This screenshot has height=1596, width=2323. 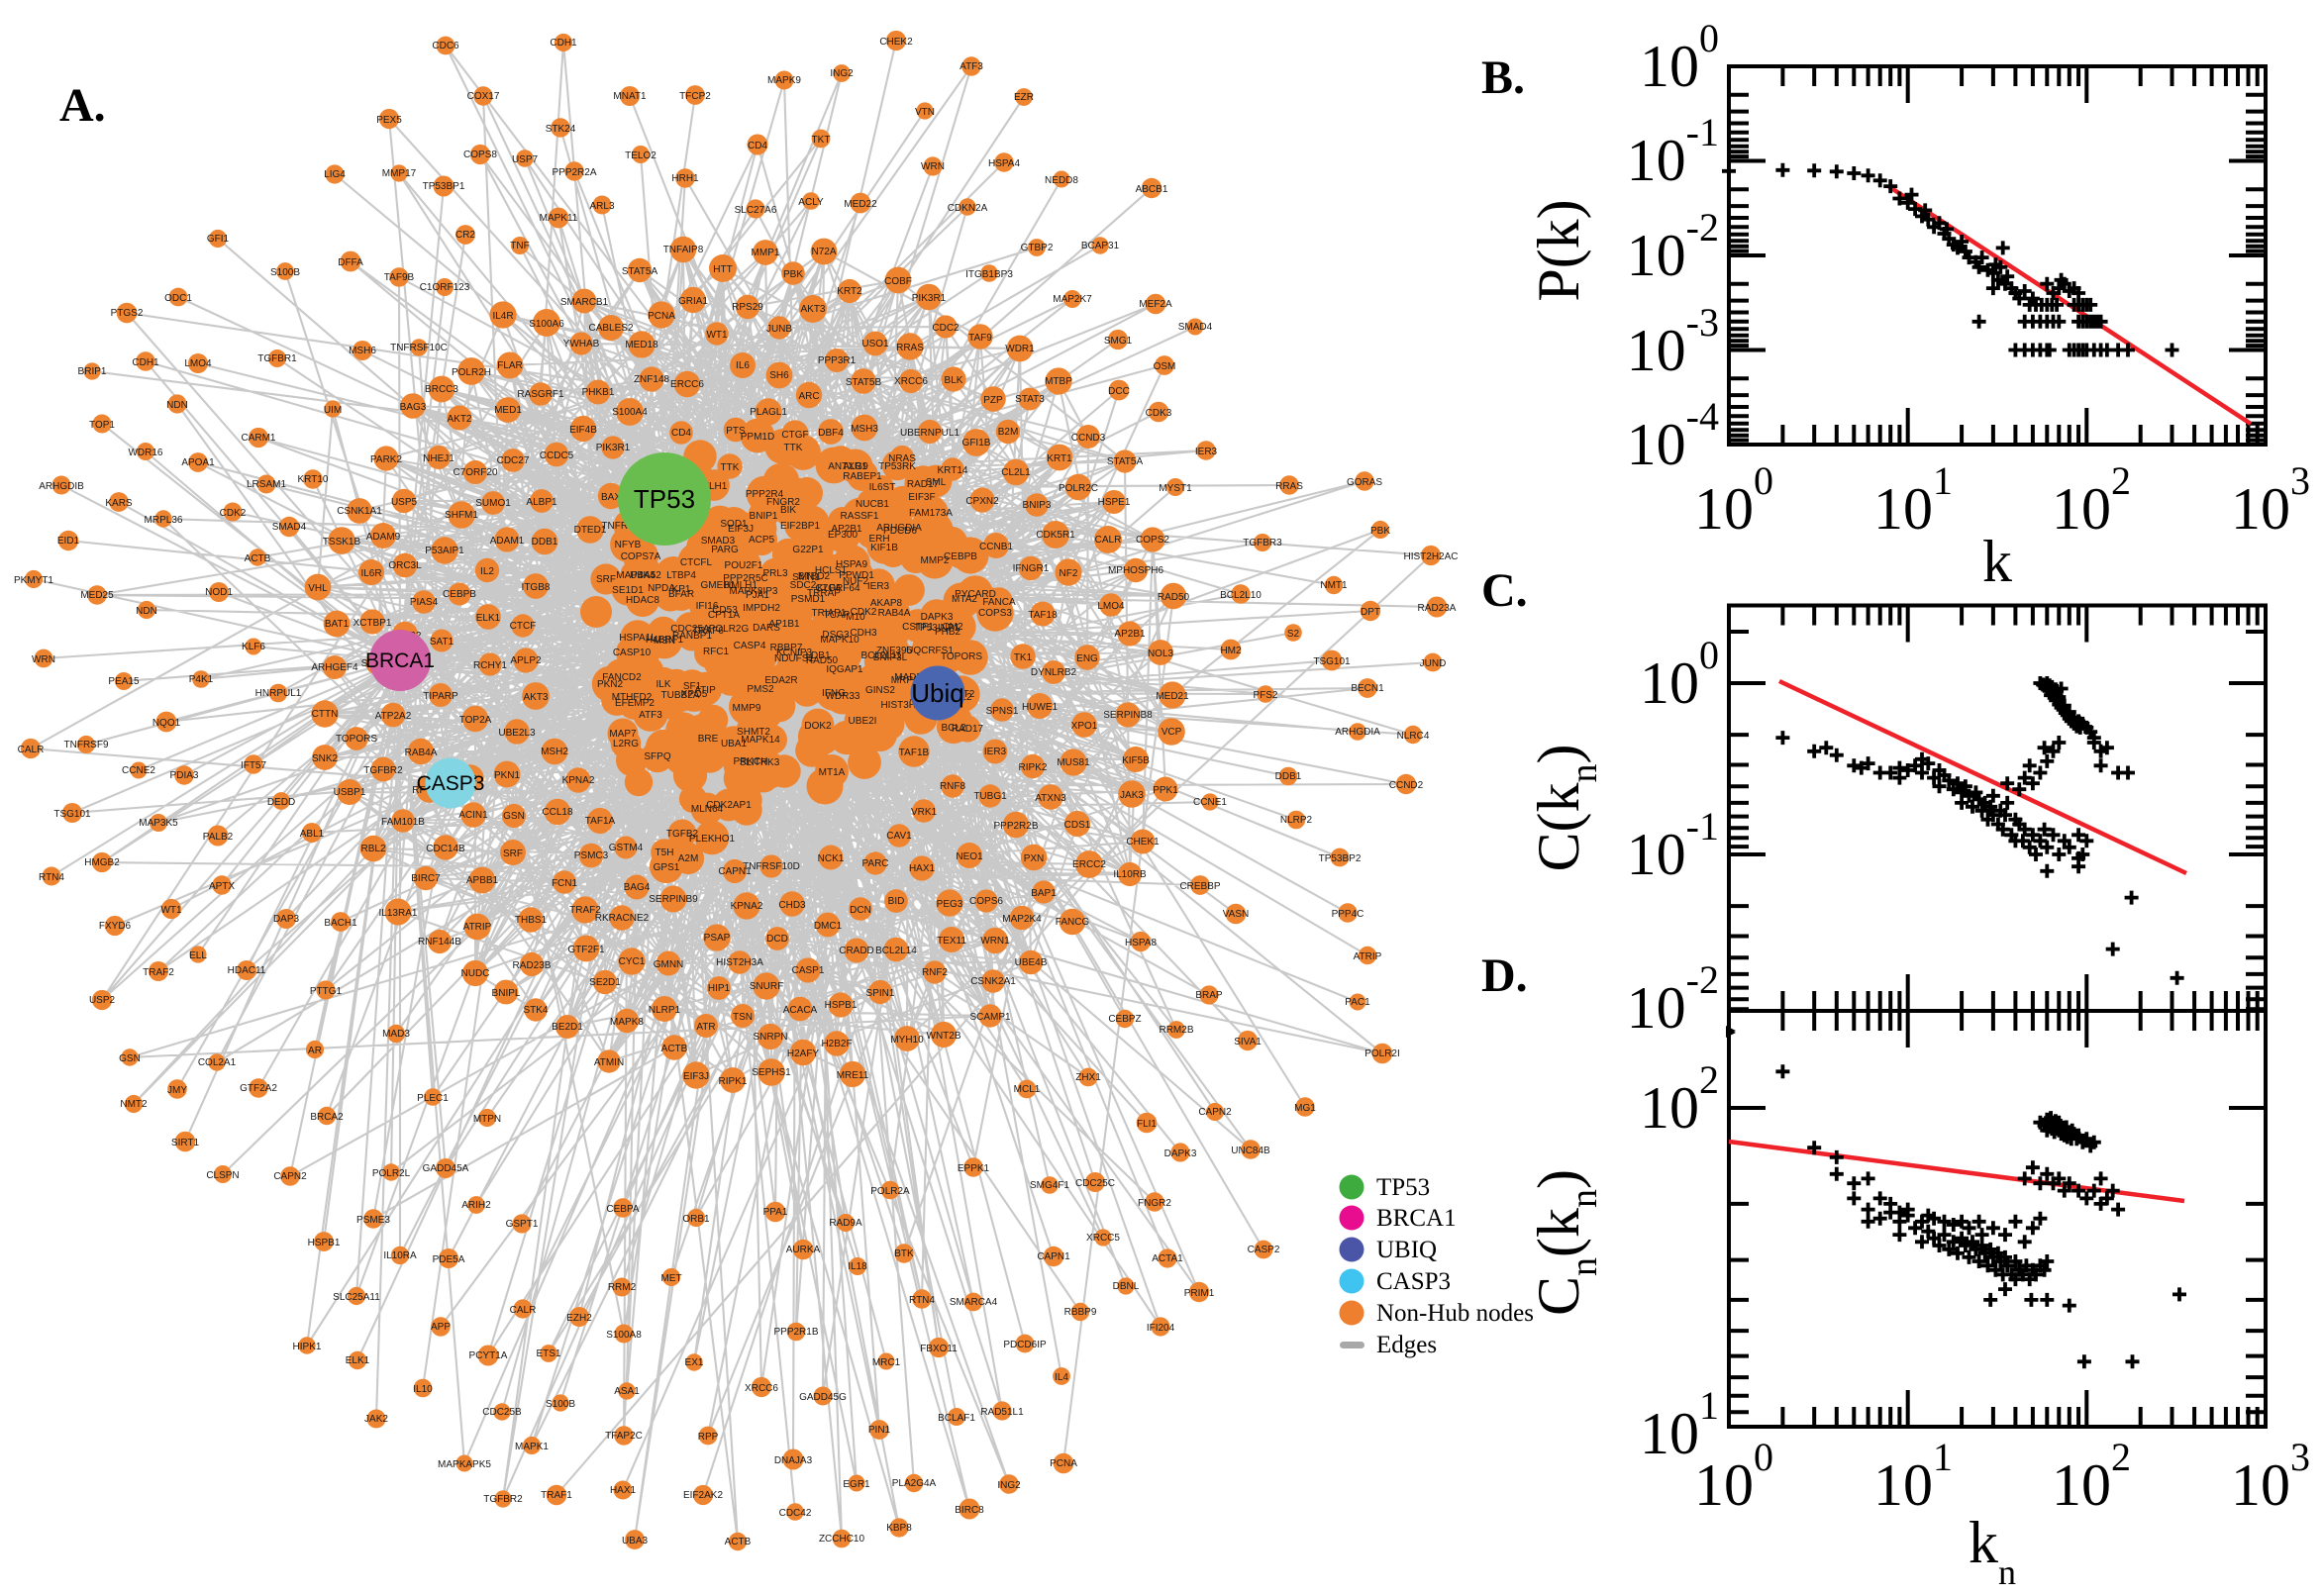 What do you see at coordinates (370, 573) in the screenshot?
I see `svg-text: IL6R` at bounding box center [370, 573].